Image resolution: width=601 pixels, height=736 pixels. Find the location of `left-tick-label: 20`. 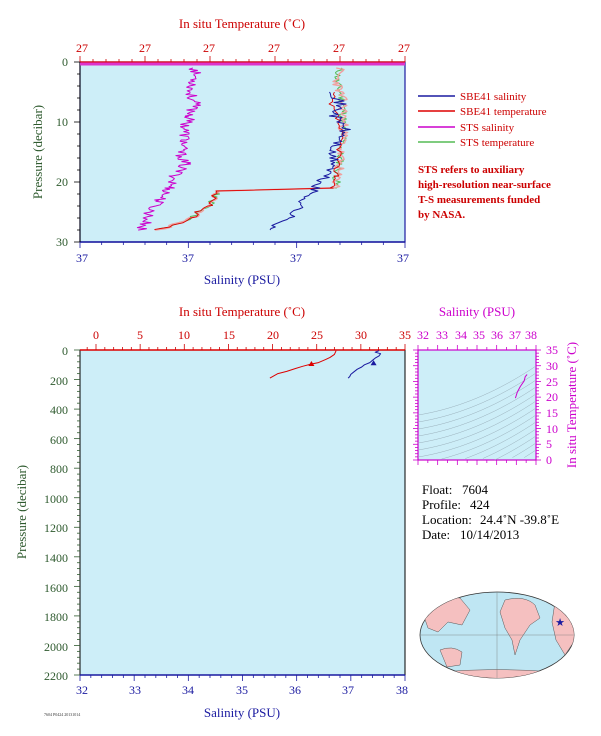

left-tick-label: 20 is located at coordinates (62, 182).